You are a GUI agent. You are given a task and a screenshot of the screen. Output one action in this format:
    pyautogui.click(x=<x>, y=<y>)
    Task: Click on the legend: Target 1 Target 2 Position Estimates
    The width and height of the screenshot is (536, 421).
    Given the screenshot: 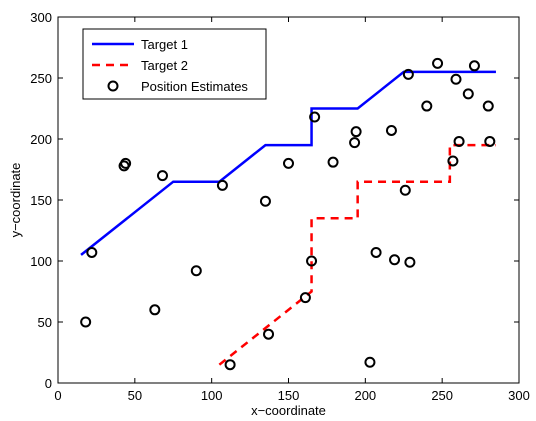 What is the action you would take?
    pyautogui.click(x=174, y=64)
    